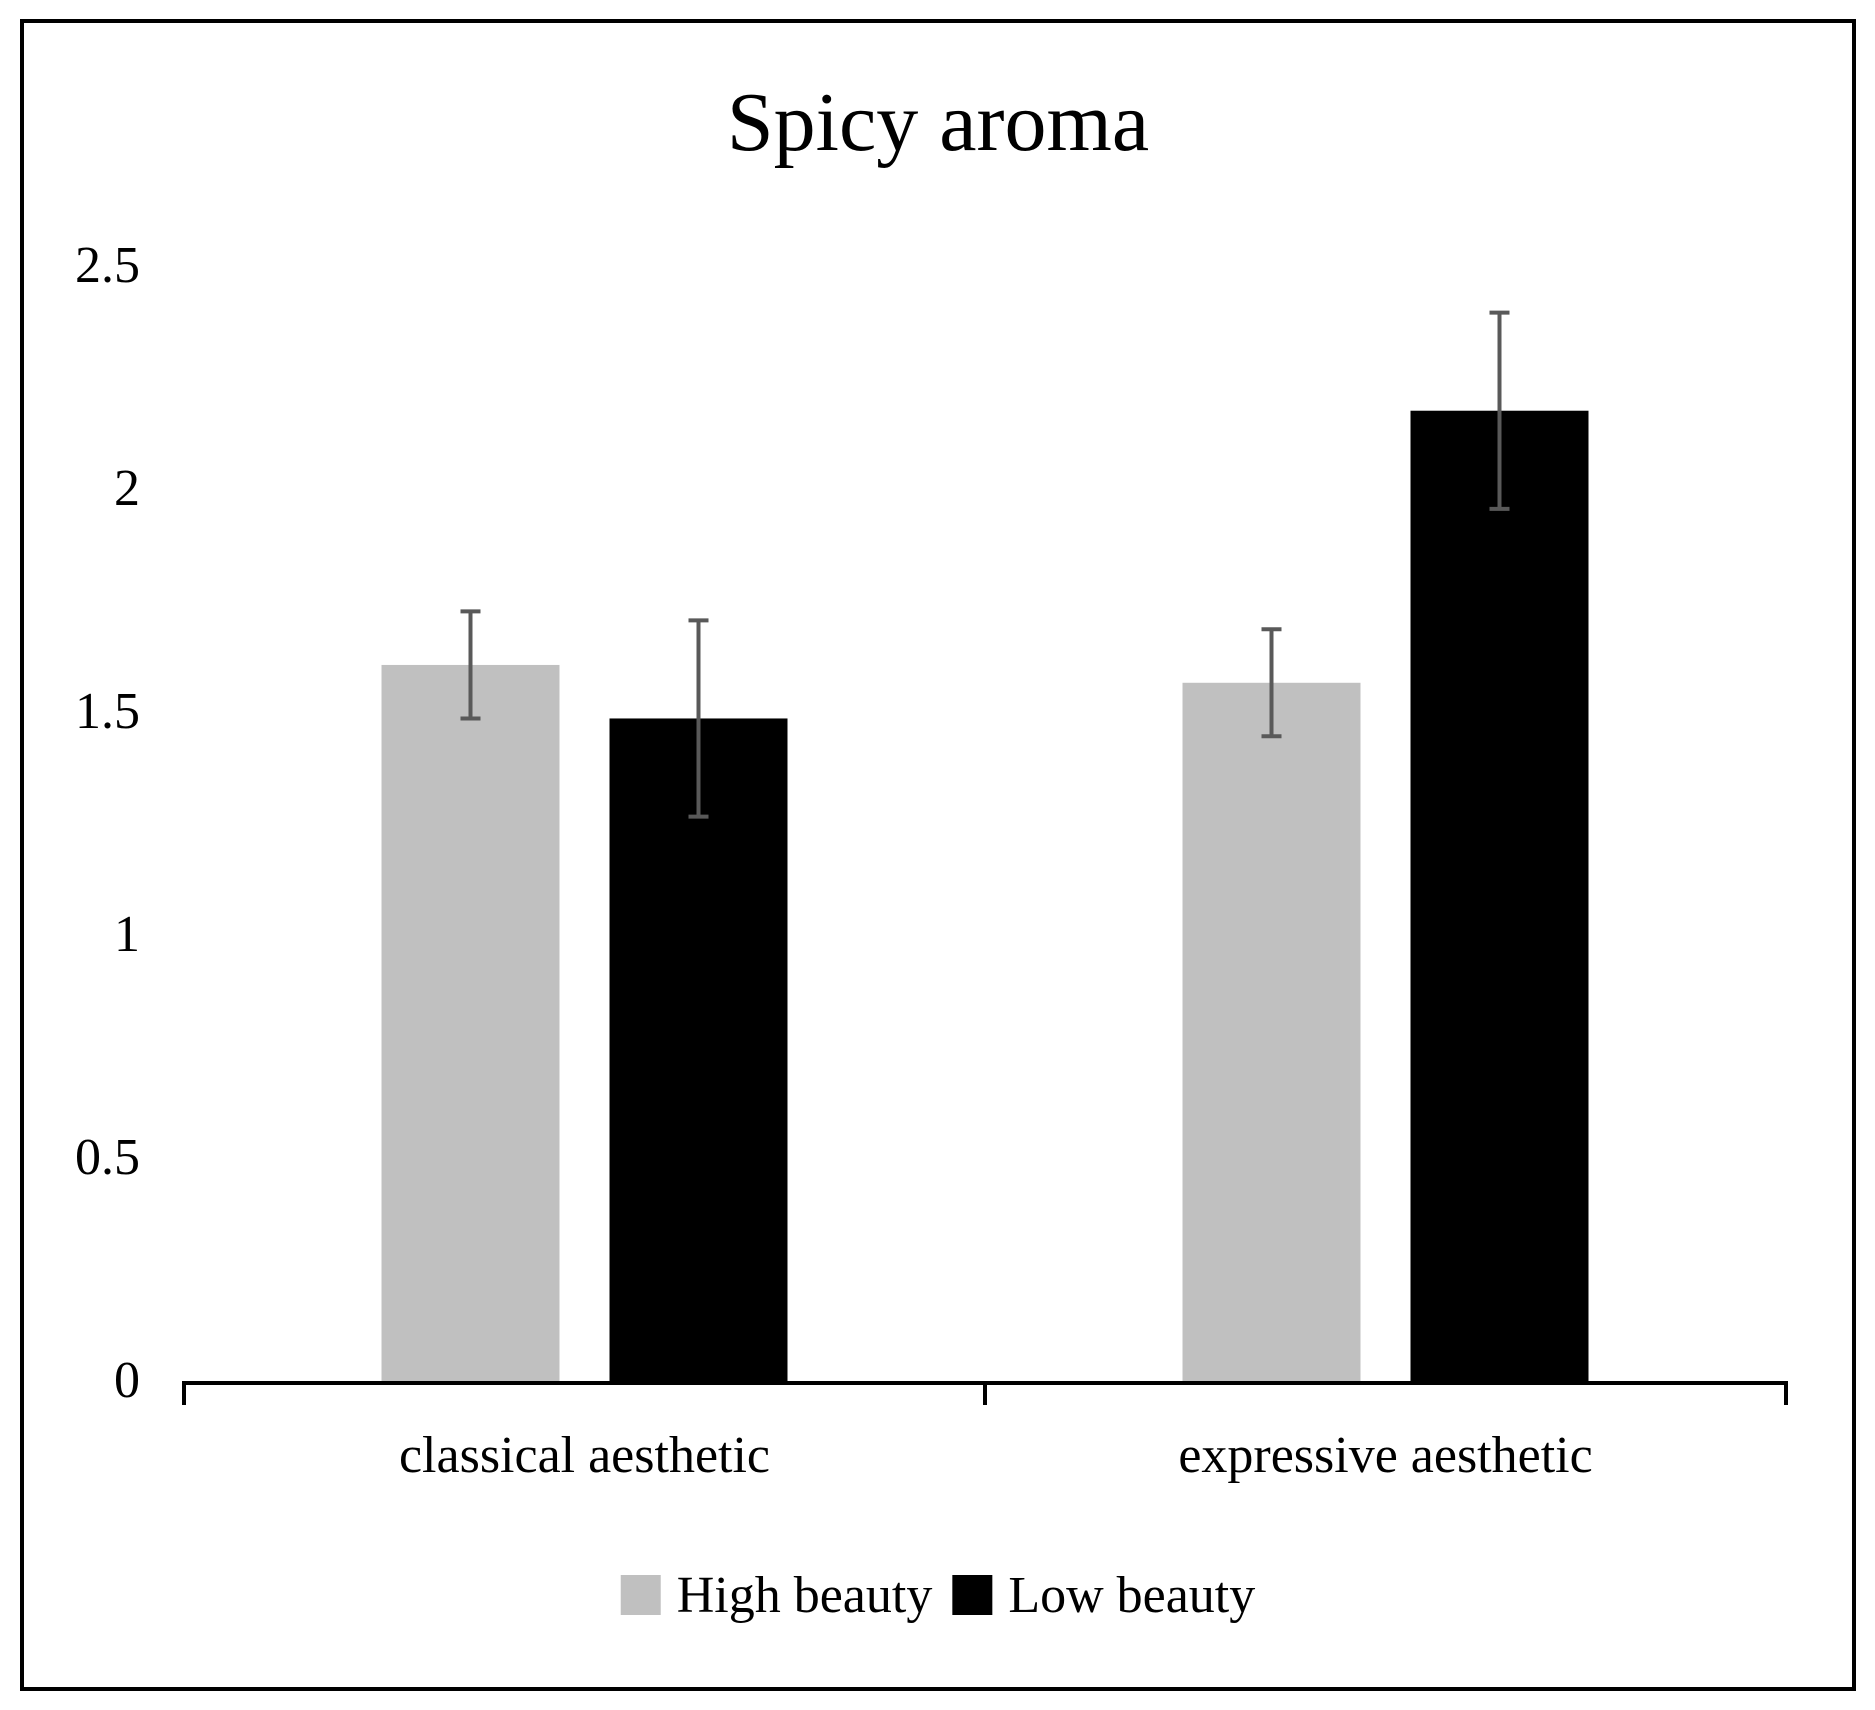 The height and width of the screenshot is (1710, 1875). Describe the element at coordinates (1385, 1455) in the screenshot. I see `x-category-label: expressive aesthetic` at that location.